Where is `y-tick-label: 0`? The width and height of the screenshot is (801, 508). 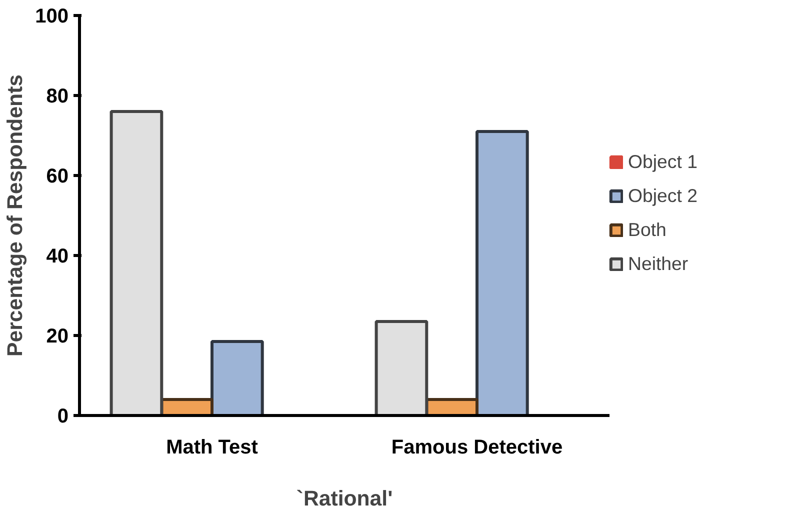 y-tick-label: 0 is located at coordinates (62, 417).